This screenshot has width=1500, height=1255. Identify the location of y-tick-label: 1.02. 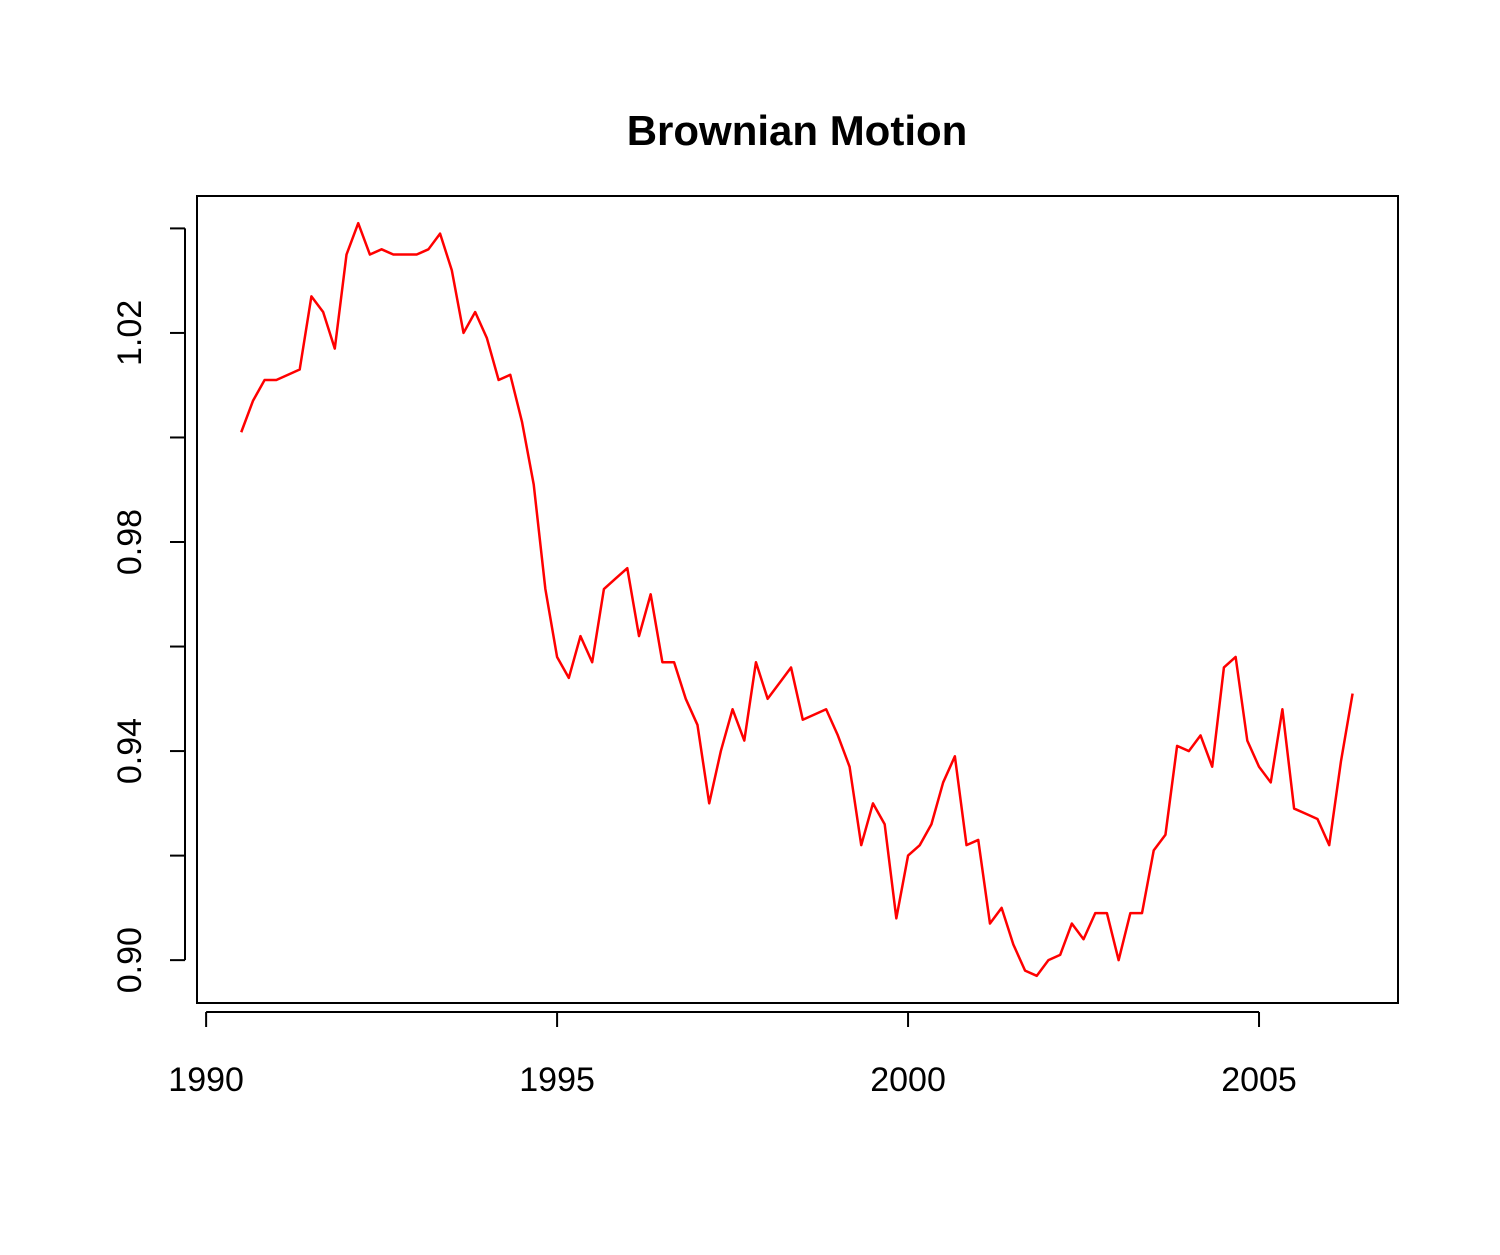
(130, 333).